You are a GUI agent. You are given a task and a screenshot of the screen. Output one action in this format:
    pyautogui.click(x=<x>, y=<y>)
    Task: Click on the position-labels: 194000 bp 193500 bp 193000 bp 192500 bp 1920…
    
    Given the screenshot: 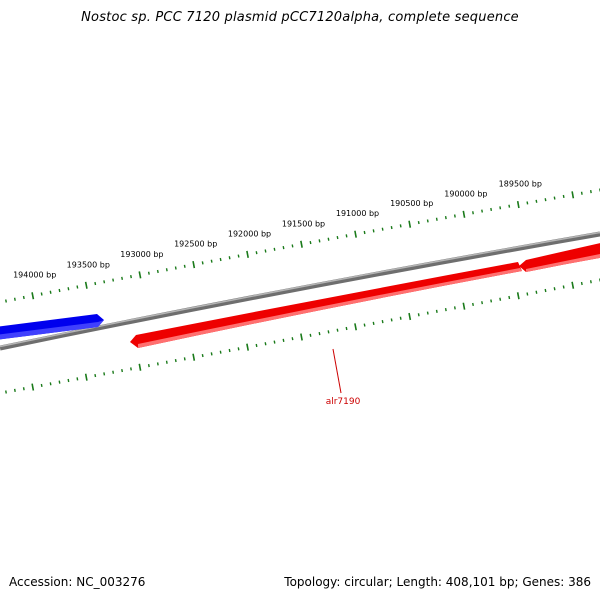 What is the action you would take?
    pyautogui.click(x=277, y=230)
    